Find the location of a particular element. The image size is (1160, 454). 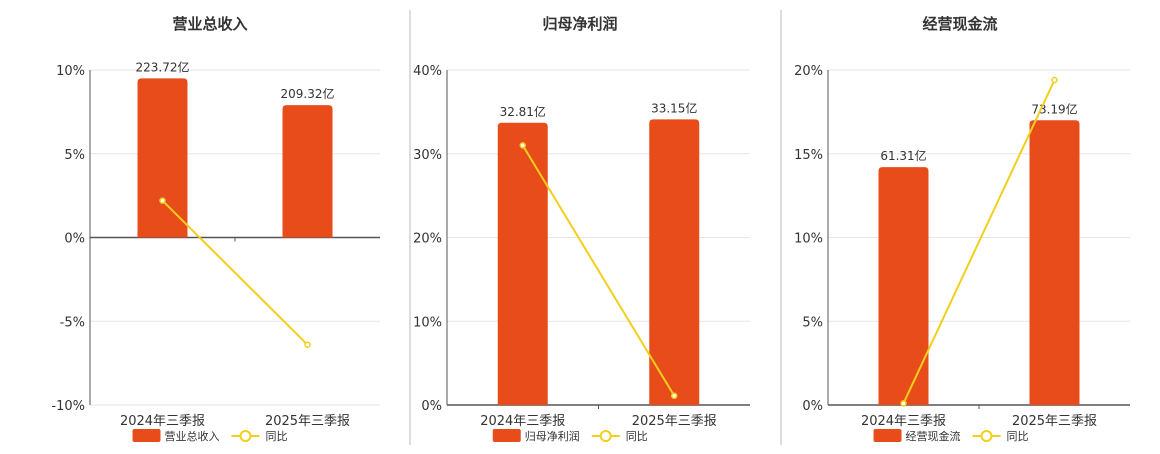

chart-title: 归母净利润 is located at coordinates (579, 24).